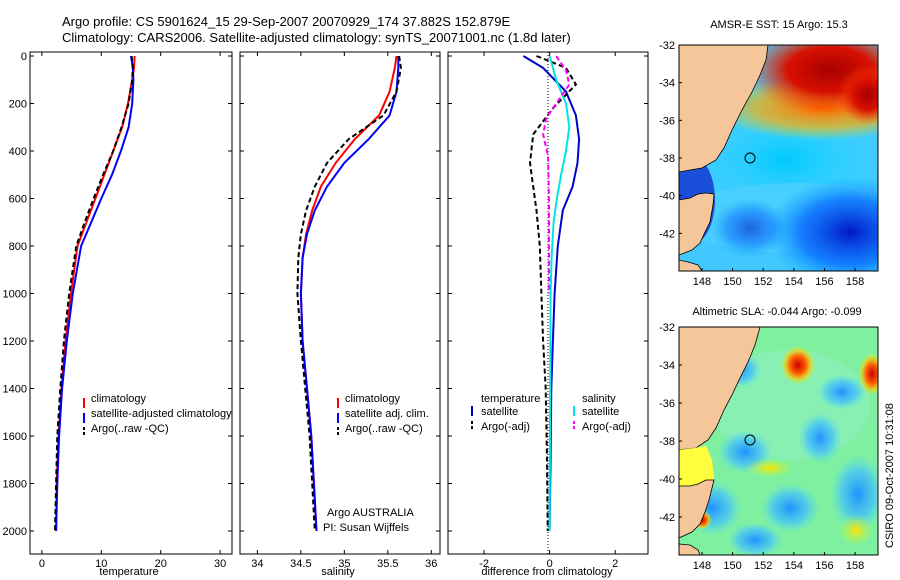 The height and width of the screenshot is (580, 900). What do you see at coordinates (599, 399) in the screenshot?
I see `legend-heading-salinity: salinity` at bounding box center [599, 399].